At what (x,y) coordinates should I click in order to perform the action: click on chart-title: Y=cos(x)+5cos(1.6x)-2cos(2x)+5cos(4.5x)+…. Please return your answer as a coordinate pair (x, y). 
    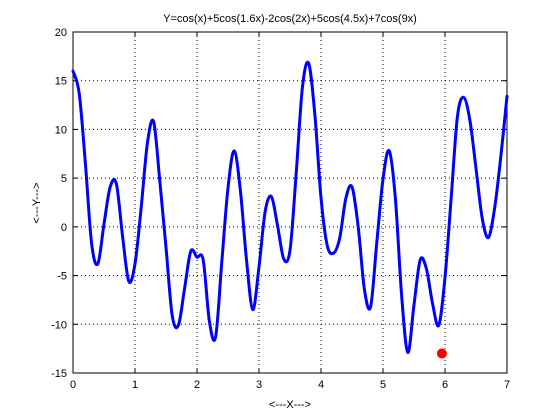
    Looking at the image, I should click on (290, 19).